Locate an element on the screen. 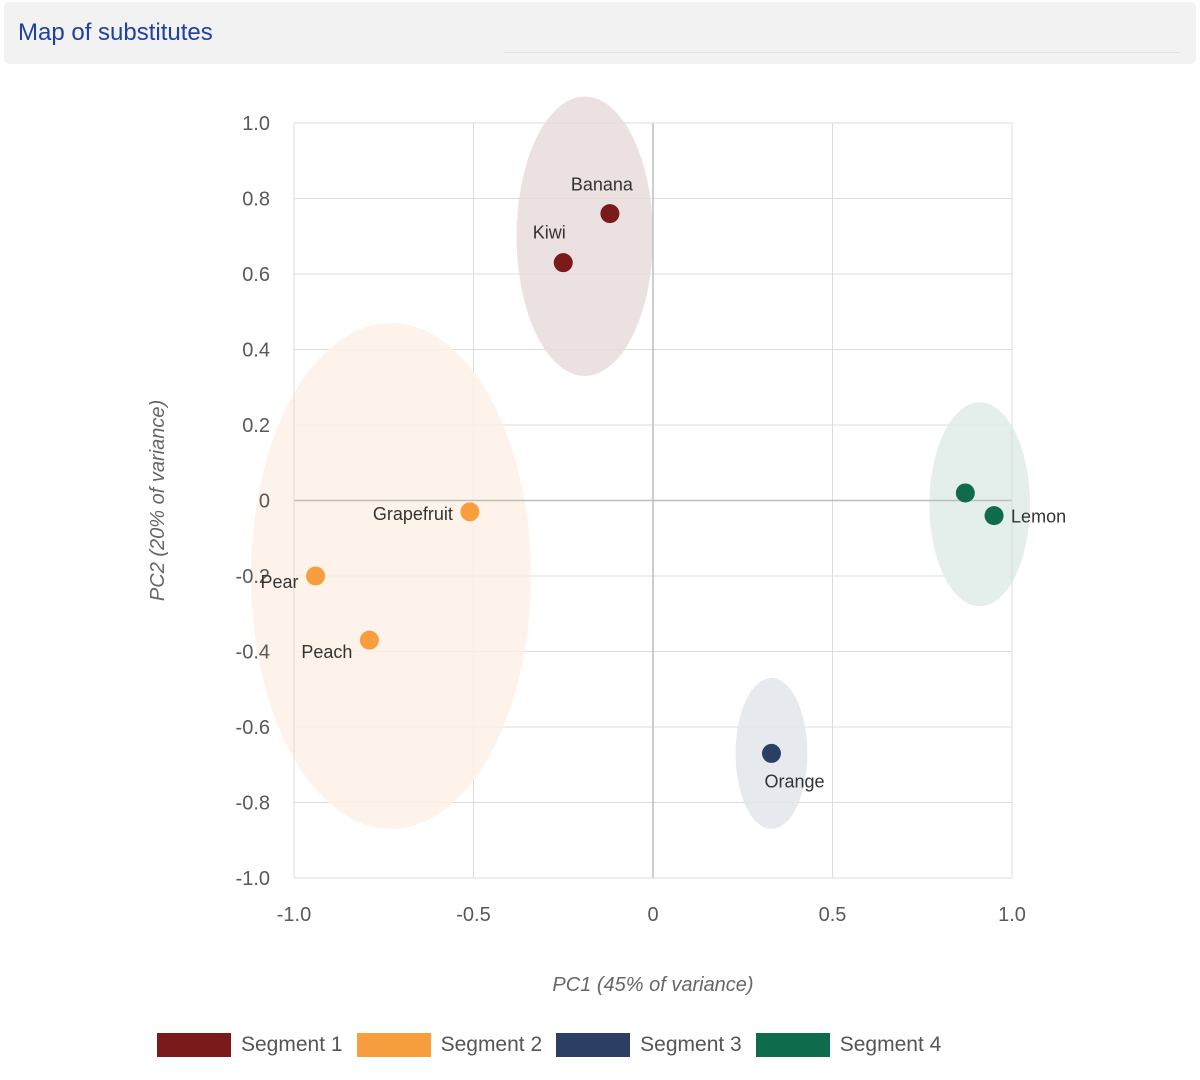 Image resolution: width=1200 pixels, height=1080 pixels. legend-label: Segment 1 is located at coordinates (292, 1044).